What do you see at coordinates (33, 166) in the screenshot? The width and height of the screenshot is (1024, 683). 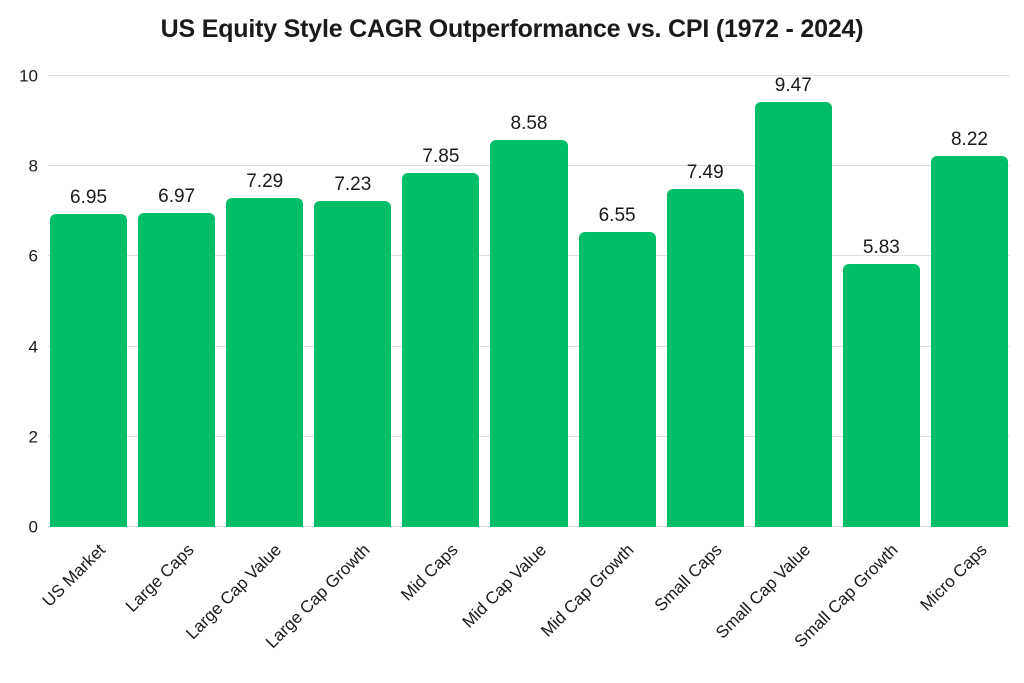 I see `y-axis-tick-label: 8` at bounding box center [33, 166].